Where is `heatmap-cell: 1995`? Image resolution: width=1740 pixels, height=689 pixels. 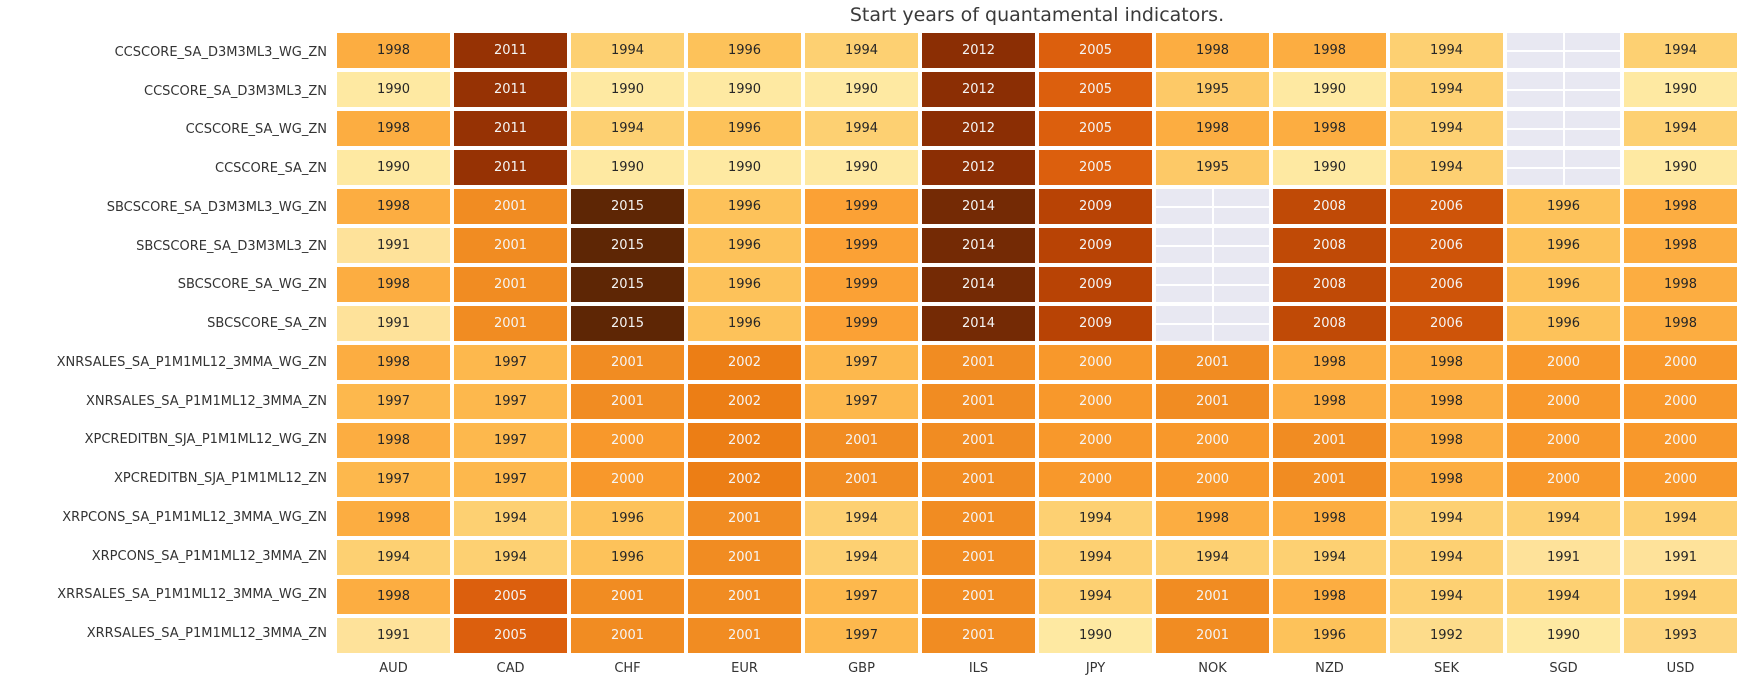
heatmap-cell: 1995 is located at coordinates (1212, 89).